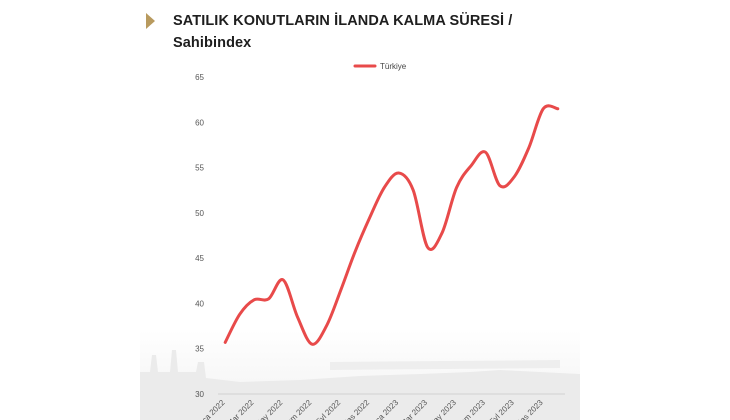 This screenshot has height=420, width=730. What do you see at coordinates (199, 303) in the screenshot?
I see `y-tick-label: 40` at bounding box center [199, 303].